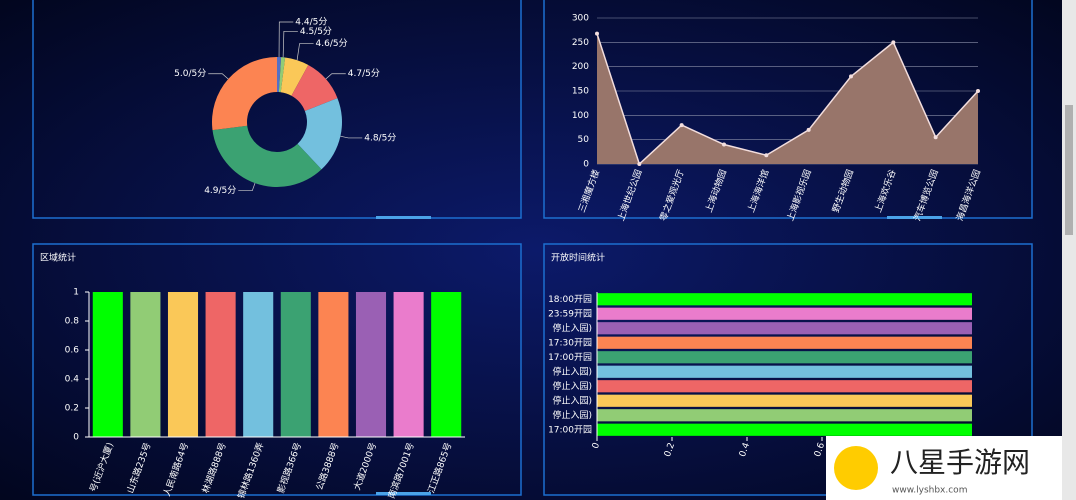 The image size is (1076, 500). Describe the element at coordinates (570, 313) in the screenshot. I see `y-tick-label: 23:59开园` at that location.